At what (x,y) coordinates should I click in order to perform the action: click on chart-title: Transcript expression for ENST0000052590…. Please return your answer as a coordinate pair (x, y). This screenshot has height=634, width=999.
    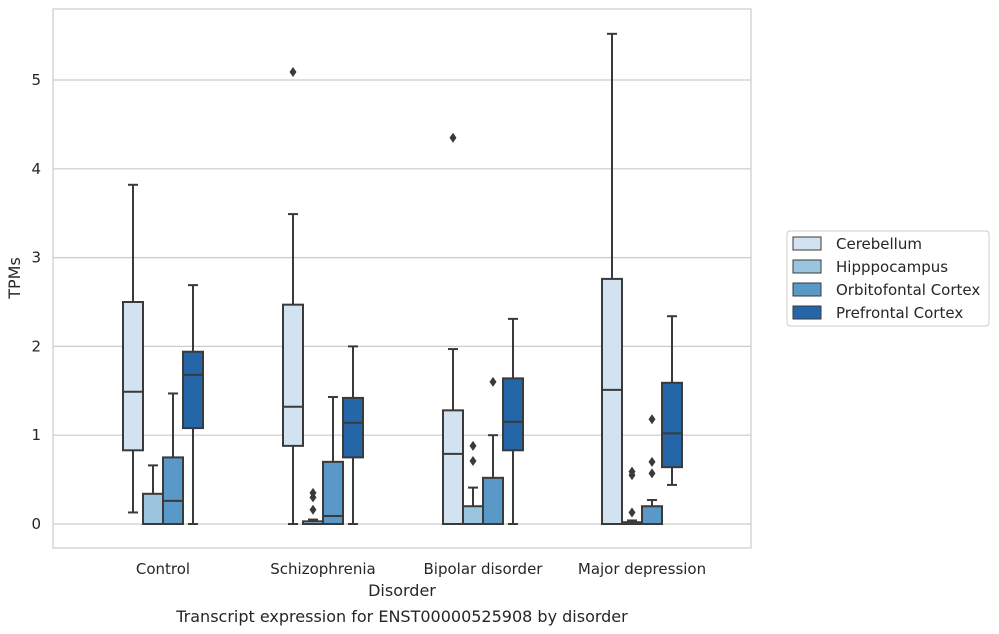
    Looking at the image, I should click on (401, 616).